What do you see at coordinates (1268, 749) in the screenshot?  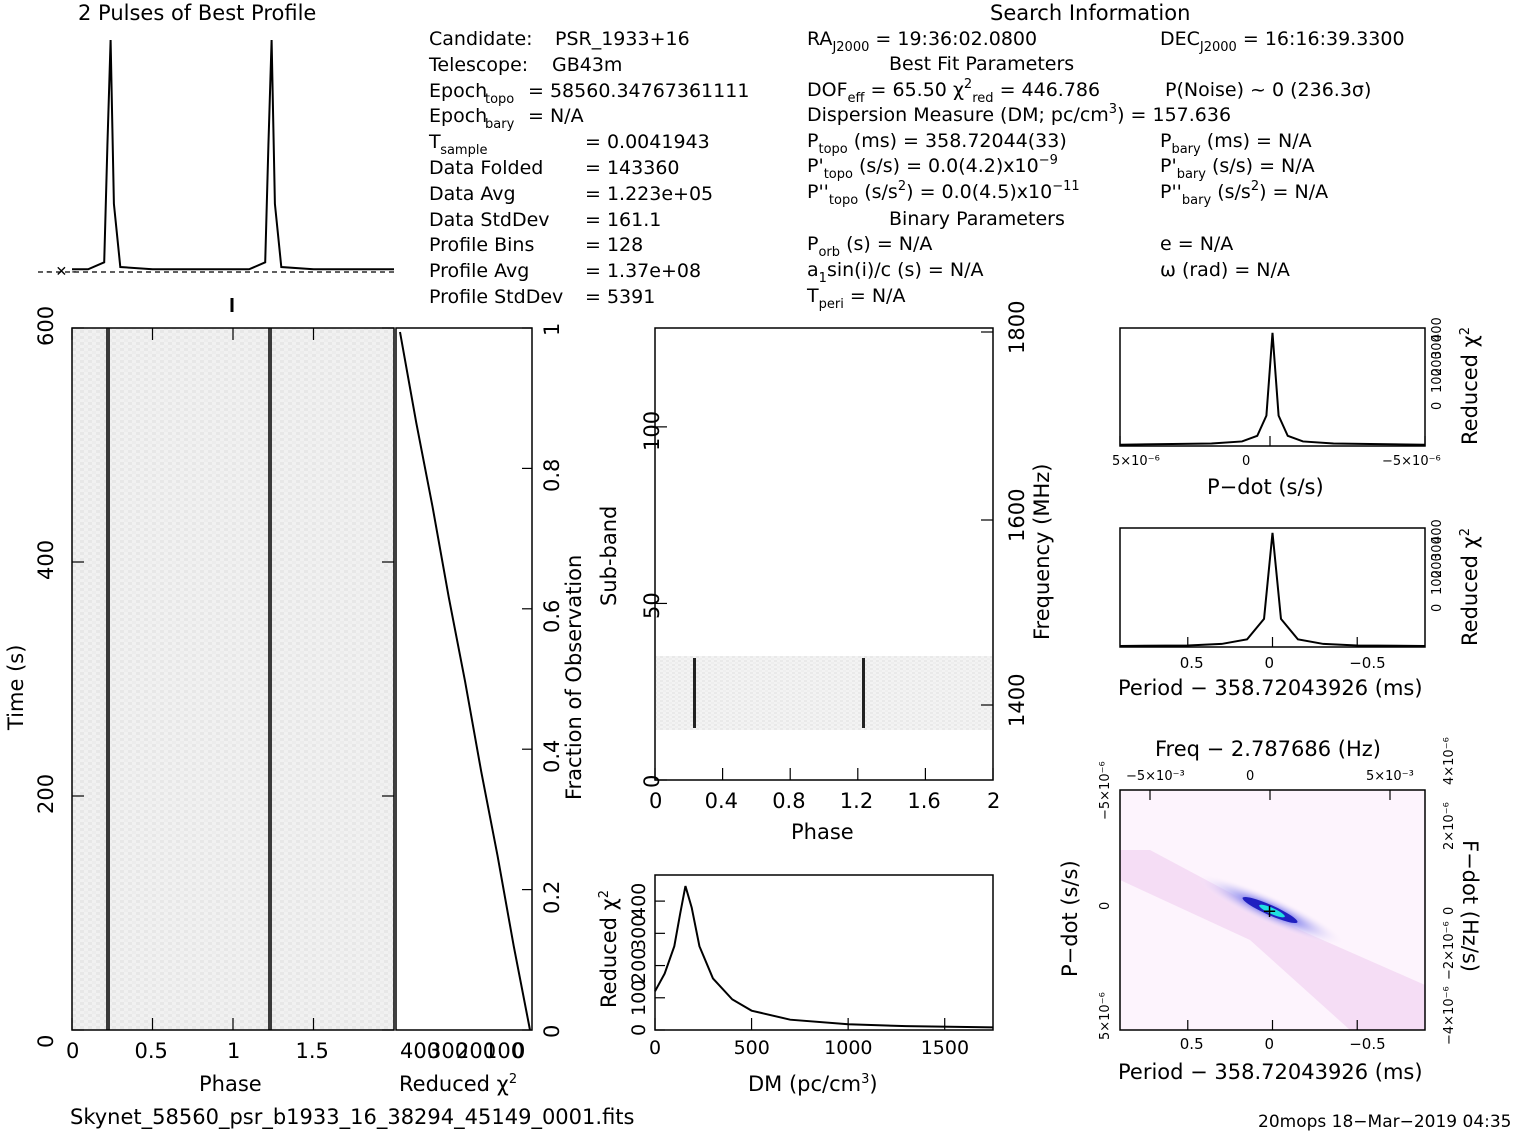 I see `freq-top-axis-label: Freq − 2.787686 (Hz)` at bounding box center [1268, 749].